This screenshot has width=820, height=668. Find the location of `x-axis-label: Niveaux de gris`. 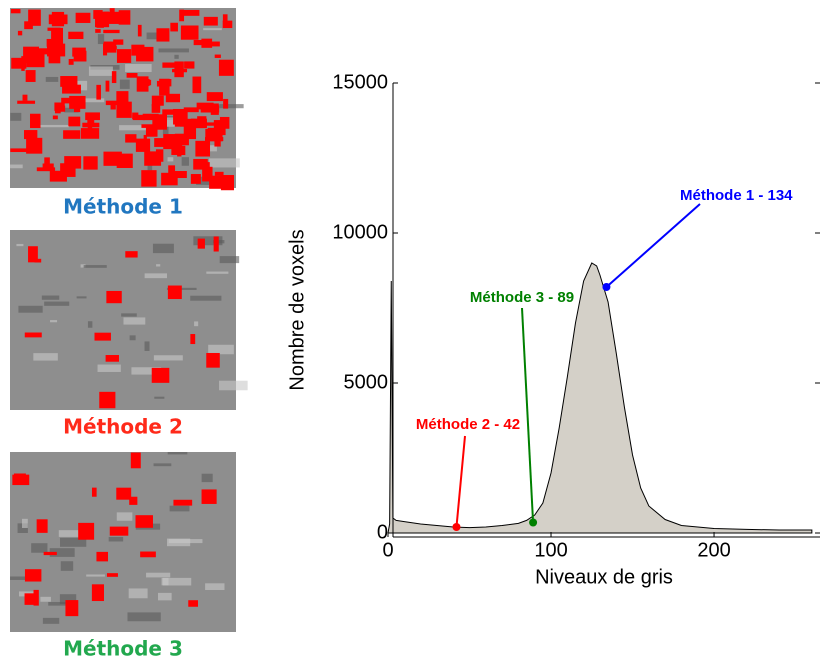

x-axis-label: Niveaux de gris is located at coordinates (604, 577).